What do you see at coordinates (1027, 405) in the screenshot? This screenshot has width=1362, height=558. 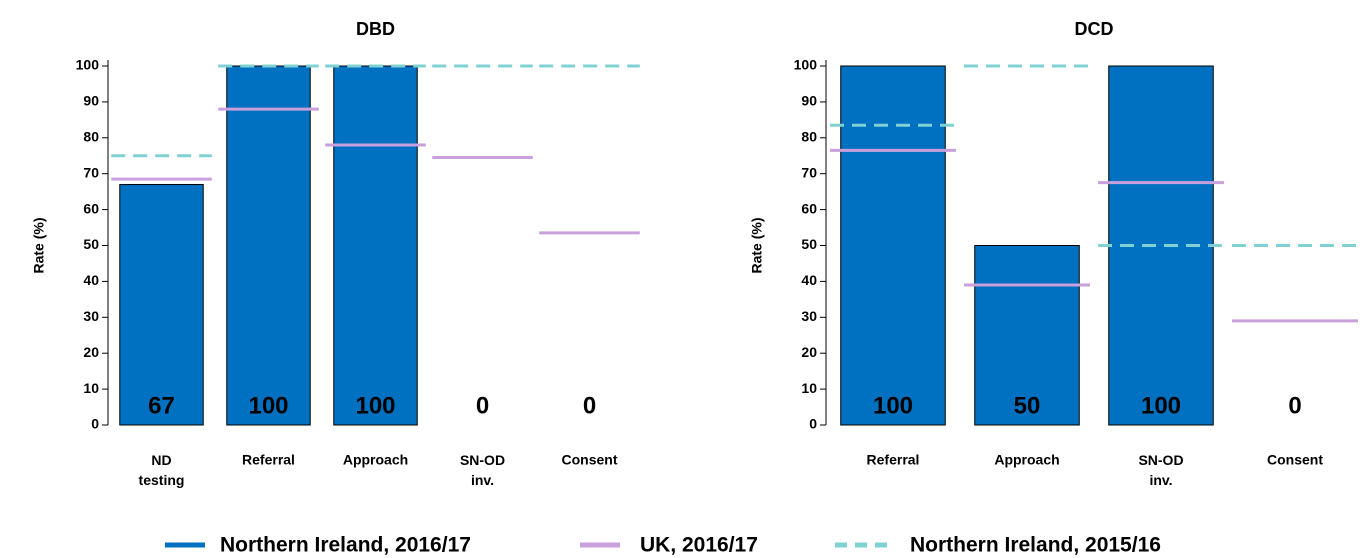 I see `value-label: 50` at bounding box center [1027, 405].